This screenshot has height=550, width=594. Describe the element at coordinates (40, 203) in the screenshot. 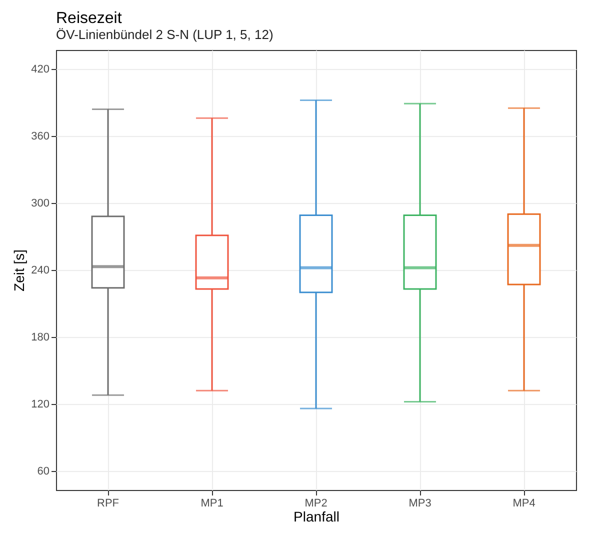

I see `y-tick-label: 300` at that location.